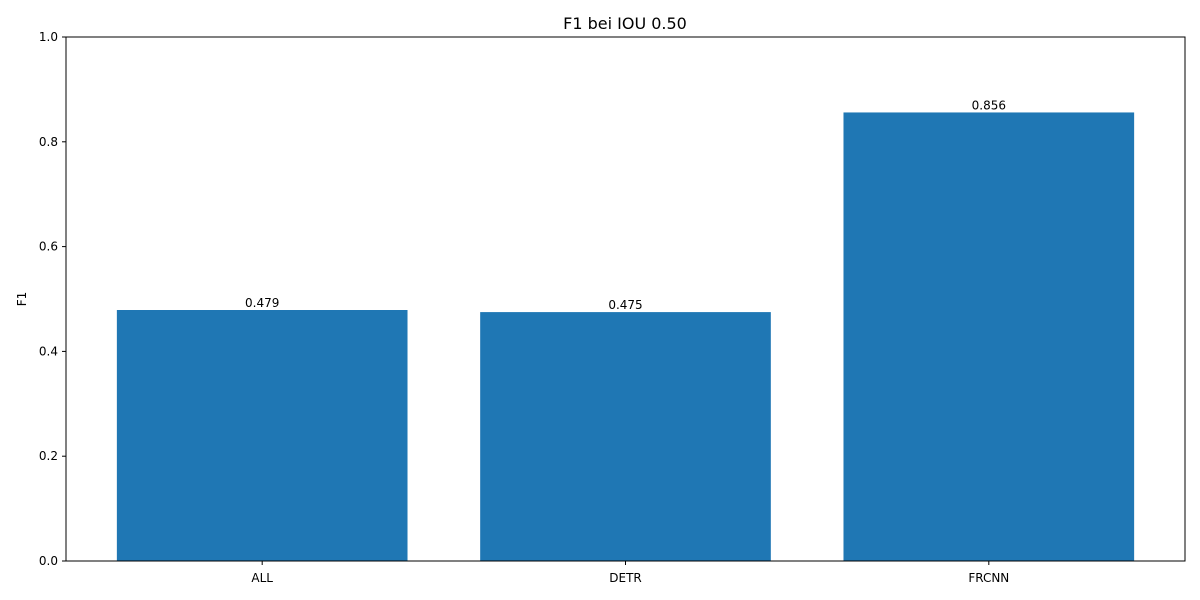  What do you see at coordinates (48, 247) in the screenshot?
I see `y-tick-label: 0.6` at bounding box center [48, 247].